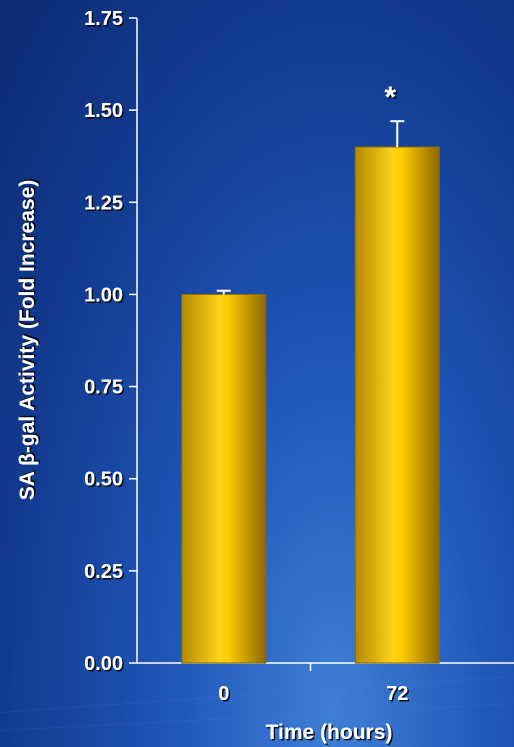 The height and width of the screenshot is (747, 514). Describe the element at coordinates (103, 388) in the screenshot. I see `y-tick-label: 0.75` at that location.